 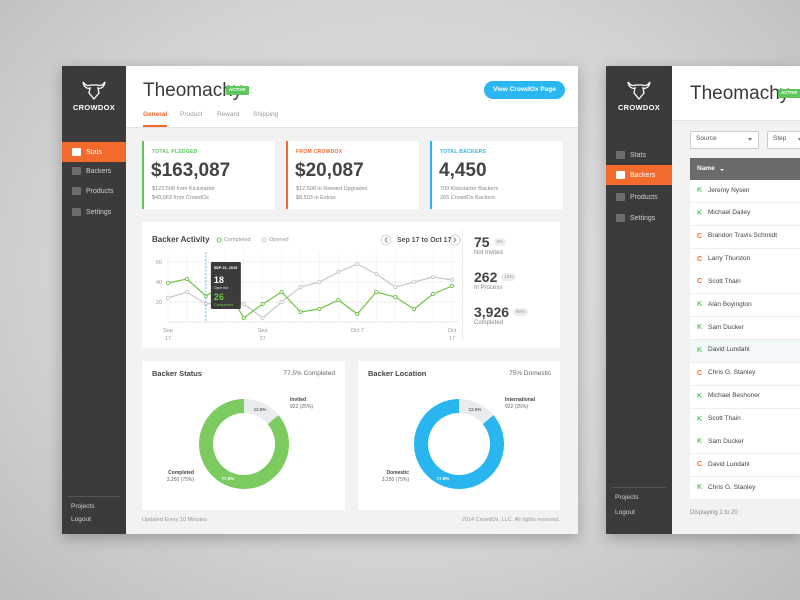 I want to click on backer-name: Alan Boyington, so click(x=730, y=304).